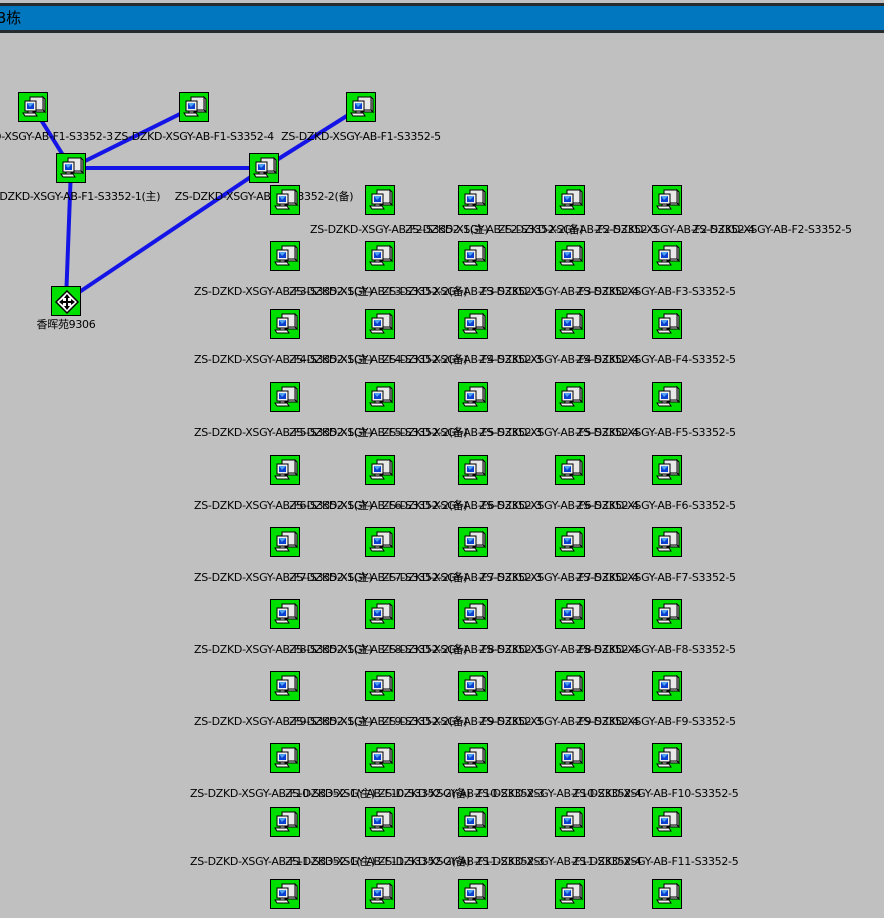 The width and height of the screenshot is (884, 918). I want to click on switch-label-F1-2: ZS-DZKD-XSGY-AB-F1-S3352-2(备), so click(264, 196).